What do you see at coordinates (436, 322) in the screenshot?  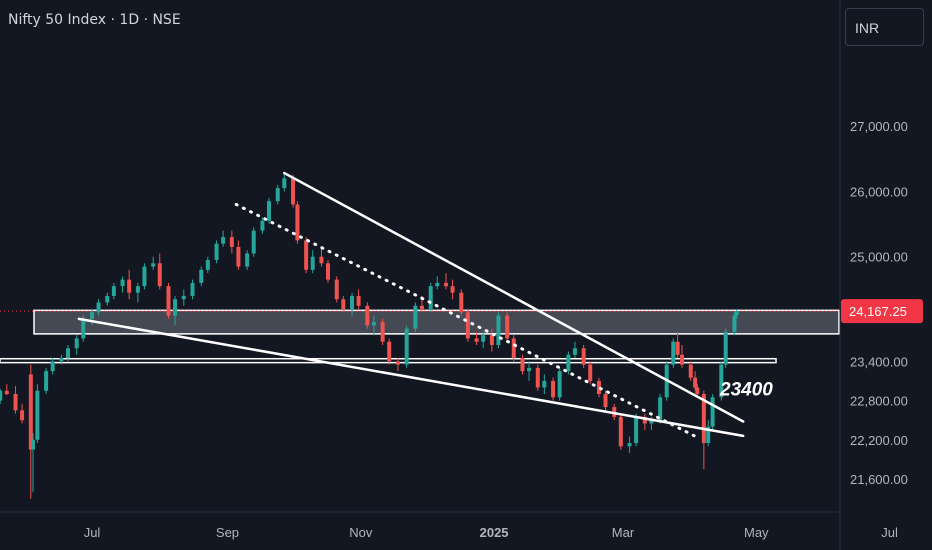 I see `resistance-zone` at bounding box center [436, 322].